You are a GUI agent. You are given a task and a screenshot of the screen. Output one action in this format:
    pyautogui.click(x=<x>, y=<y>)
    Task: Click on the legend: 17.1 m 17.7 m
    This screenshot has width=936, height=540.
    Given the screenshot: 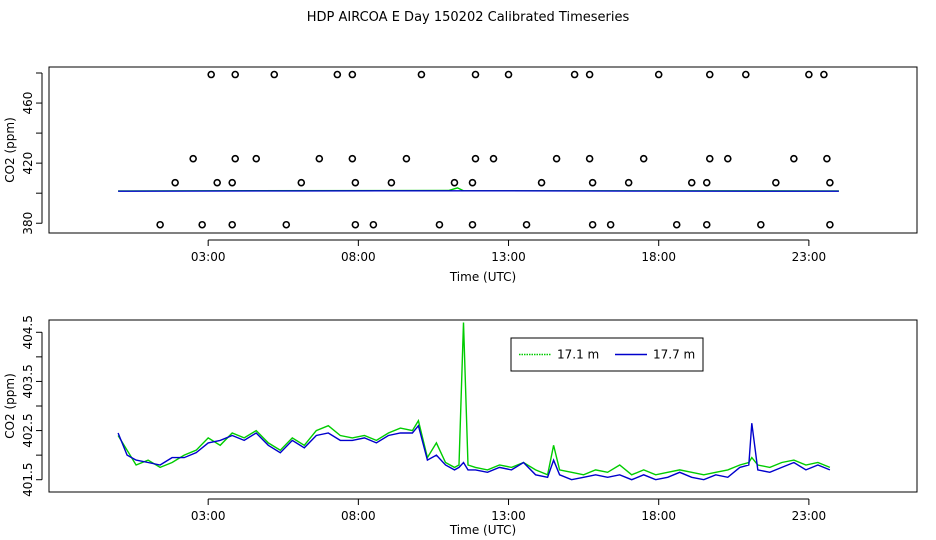 What is the action you would take?
    pyautogui.click(x=607, y=354)
    